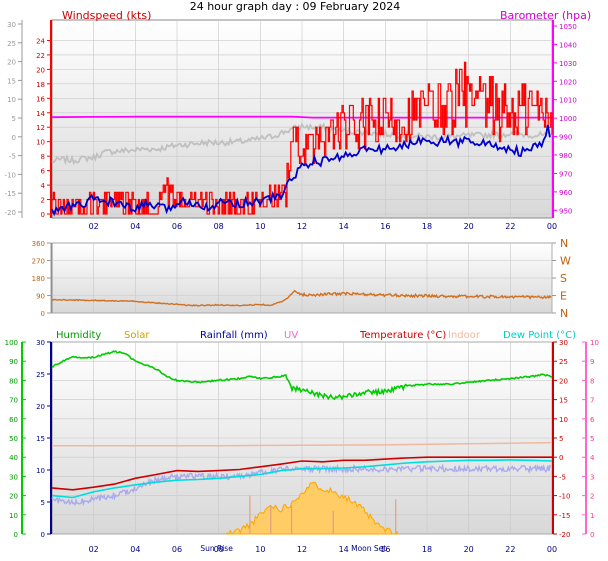 This screenshot has height=561, width=608. I want to click on temp-axis-tick-label: 20, so click(11, 63).